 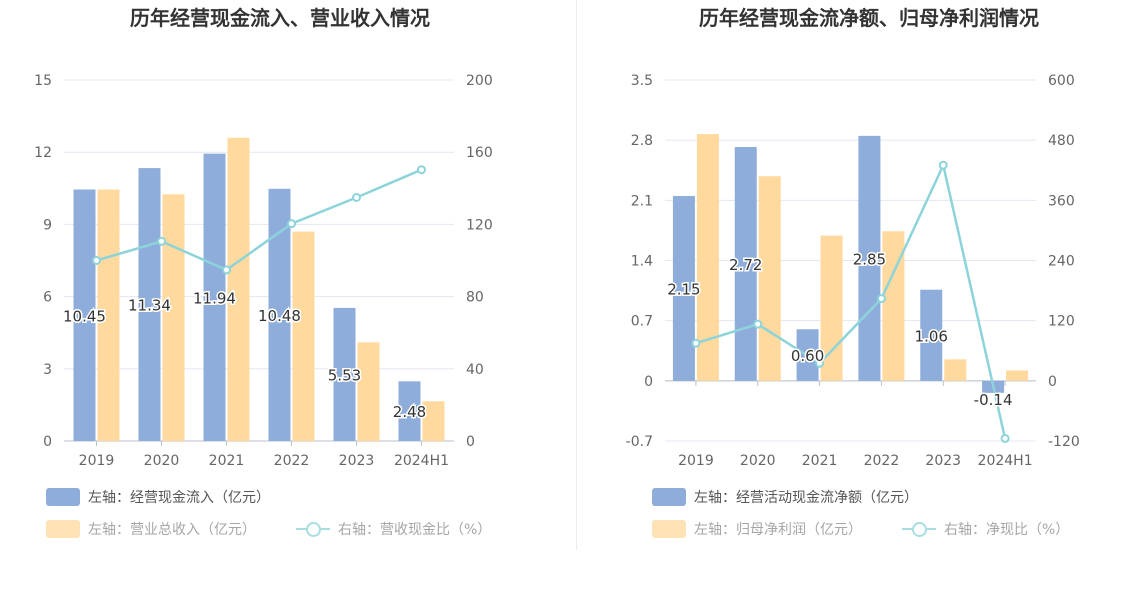 I want to click on bar-data-label: 11.34, so click(x=149, y=306).